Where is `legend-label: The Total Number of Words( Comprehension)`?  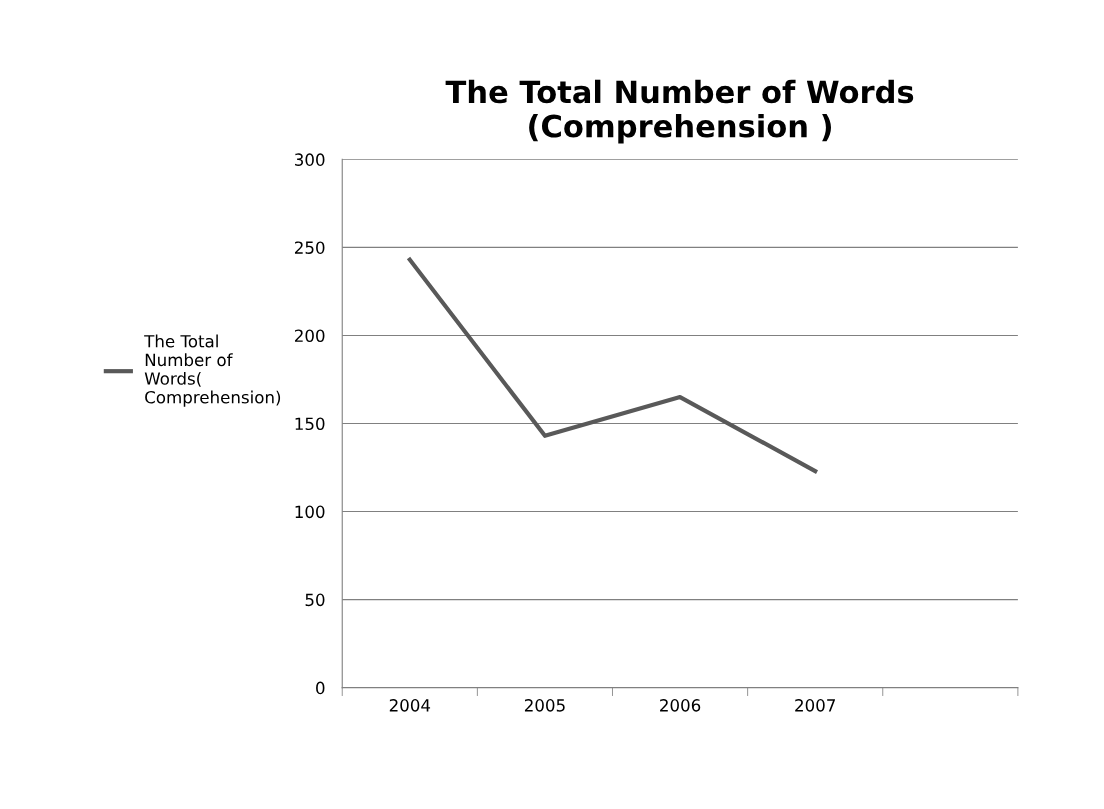 legend-label: The Total Number of Words( Comprehension) is located at coordinates (212, 370).